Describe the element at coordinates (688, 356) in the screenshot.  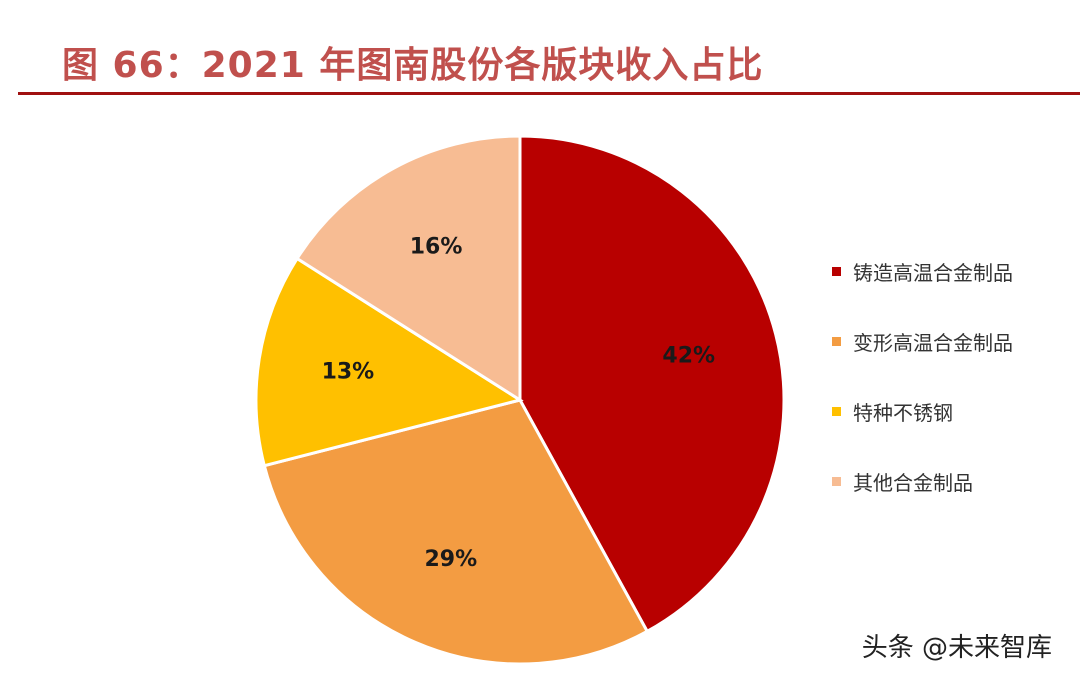
I see `slice-label-casting: 42%` at that location.